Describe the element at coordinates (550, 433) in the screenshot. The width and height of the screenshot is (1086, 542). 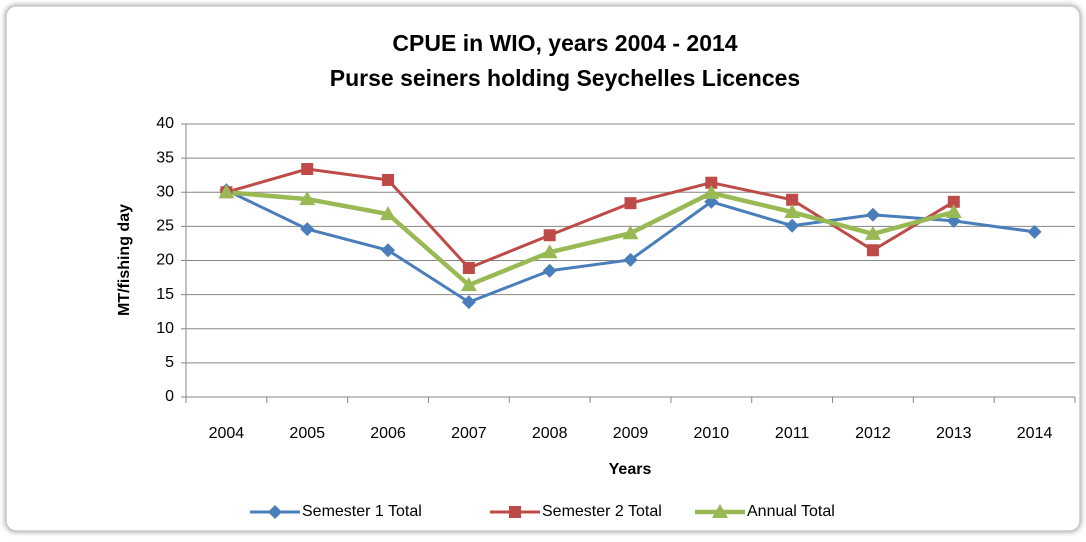
I see `x-tick-label: 2008` at that location.